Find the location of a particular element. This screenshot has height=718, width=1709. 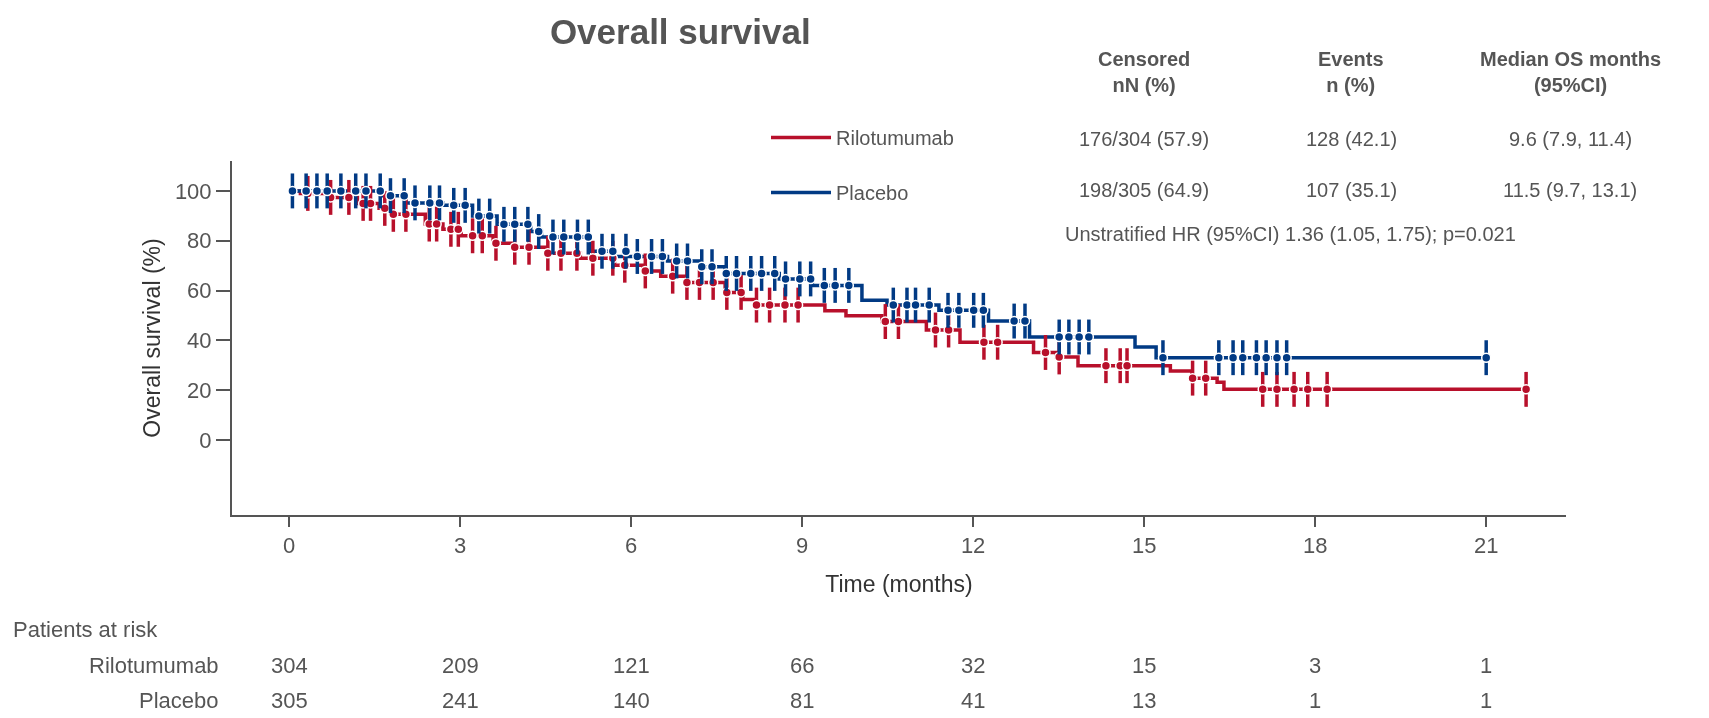

x-tick-label: 21 is located at coordinates (1486, 546).